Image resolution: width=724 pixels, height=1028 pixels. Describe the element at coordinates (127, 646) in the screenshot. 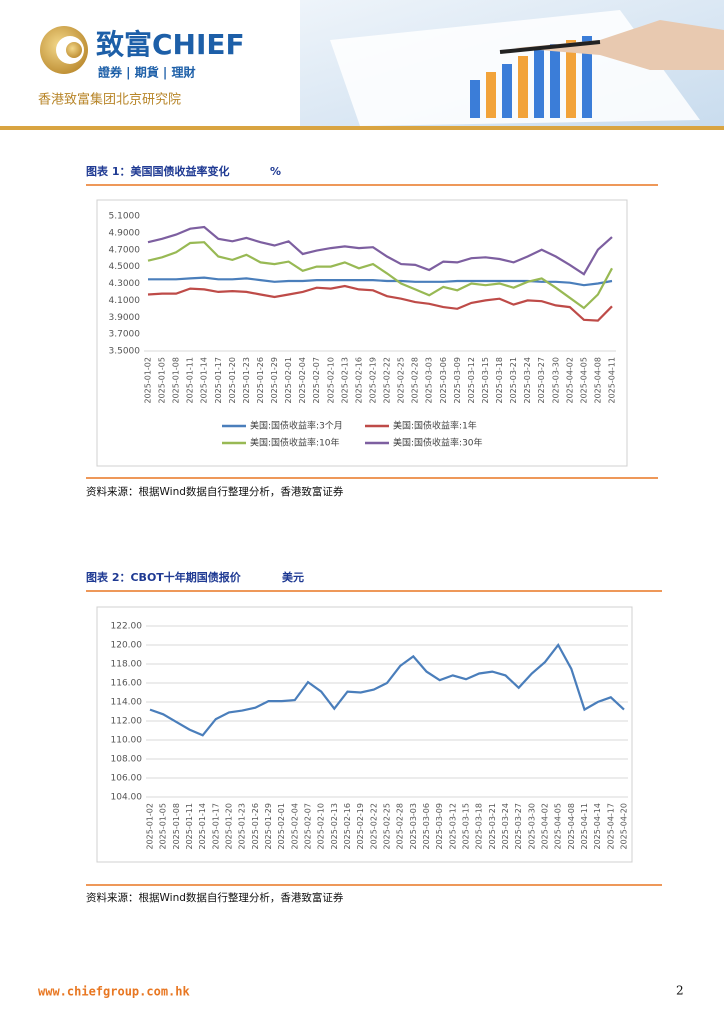

I see `y-tick-label: 120.00` at that location.